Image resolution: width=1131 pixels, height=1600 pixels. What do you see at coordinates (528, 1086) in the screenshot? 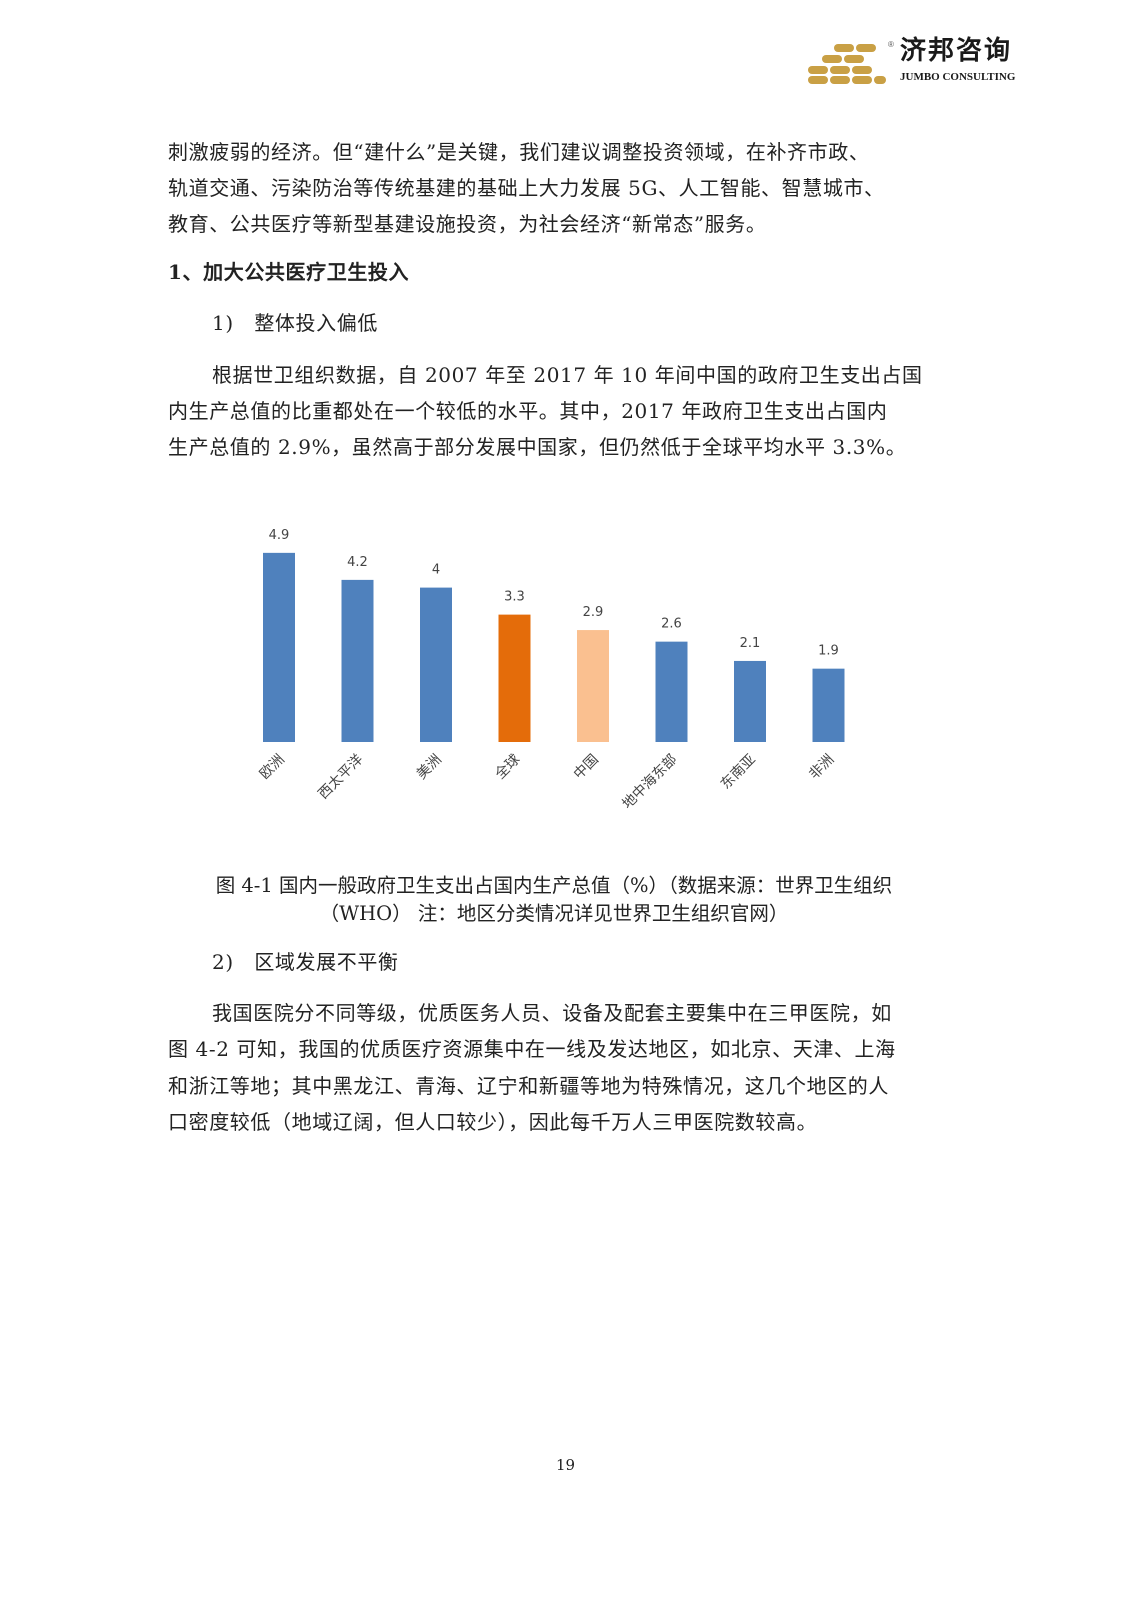
I see `paragraph-line: 和浙江等地；其中黑龙江、青海、辽宁和新疆等地为特殊情况，这几个地区的人` at bounding box center [528, 1086].